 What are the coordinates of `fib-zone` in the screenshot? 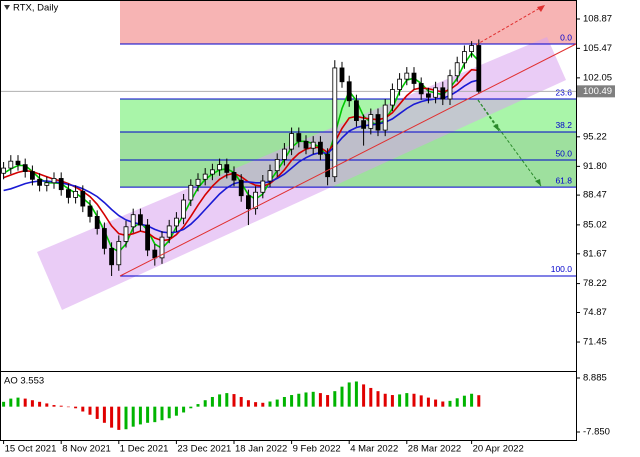 It's located at (348, 22).